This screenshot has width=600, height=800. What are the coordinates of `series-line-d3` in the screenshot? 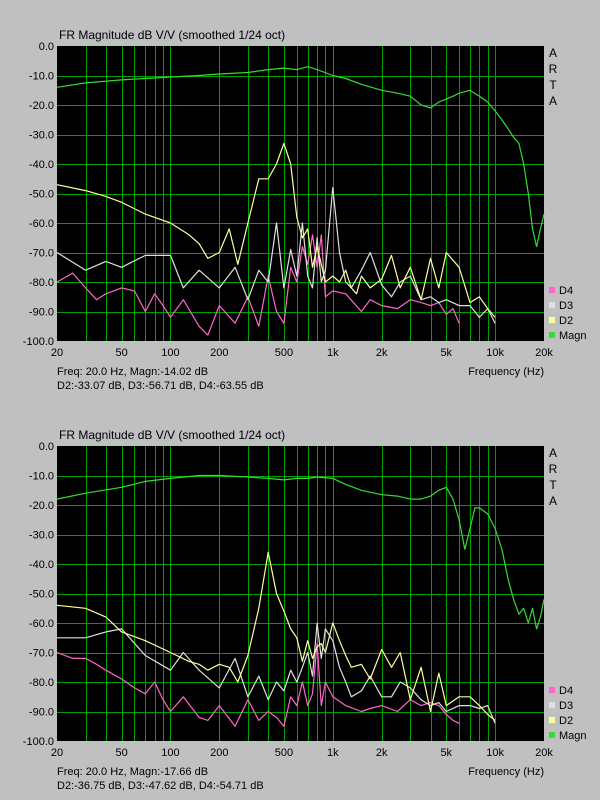 It's located at (276, 255).